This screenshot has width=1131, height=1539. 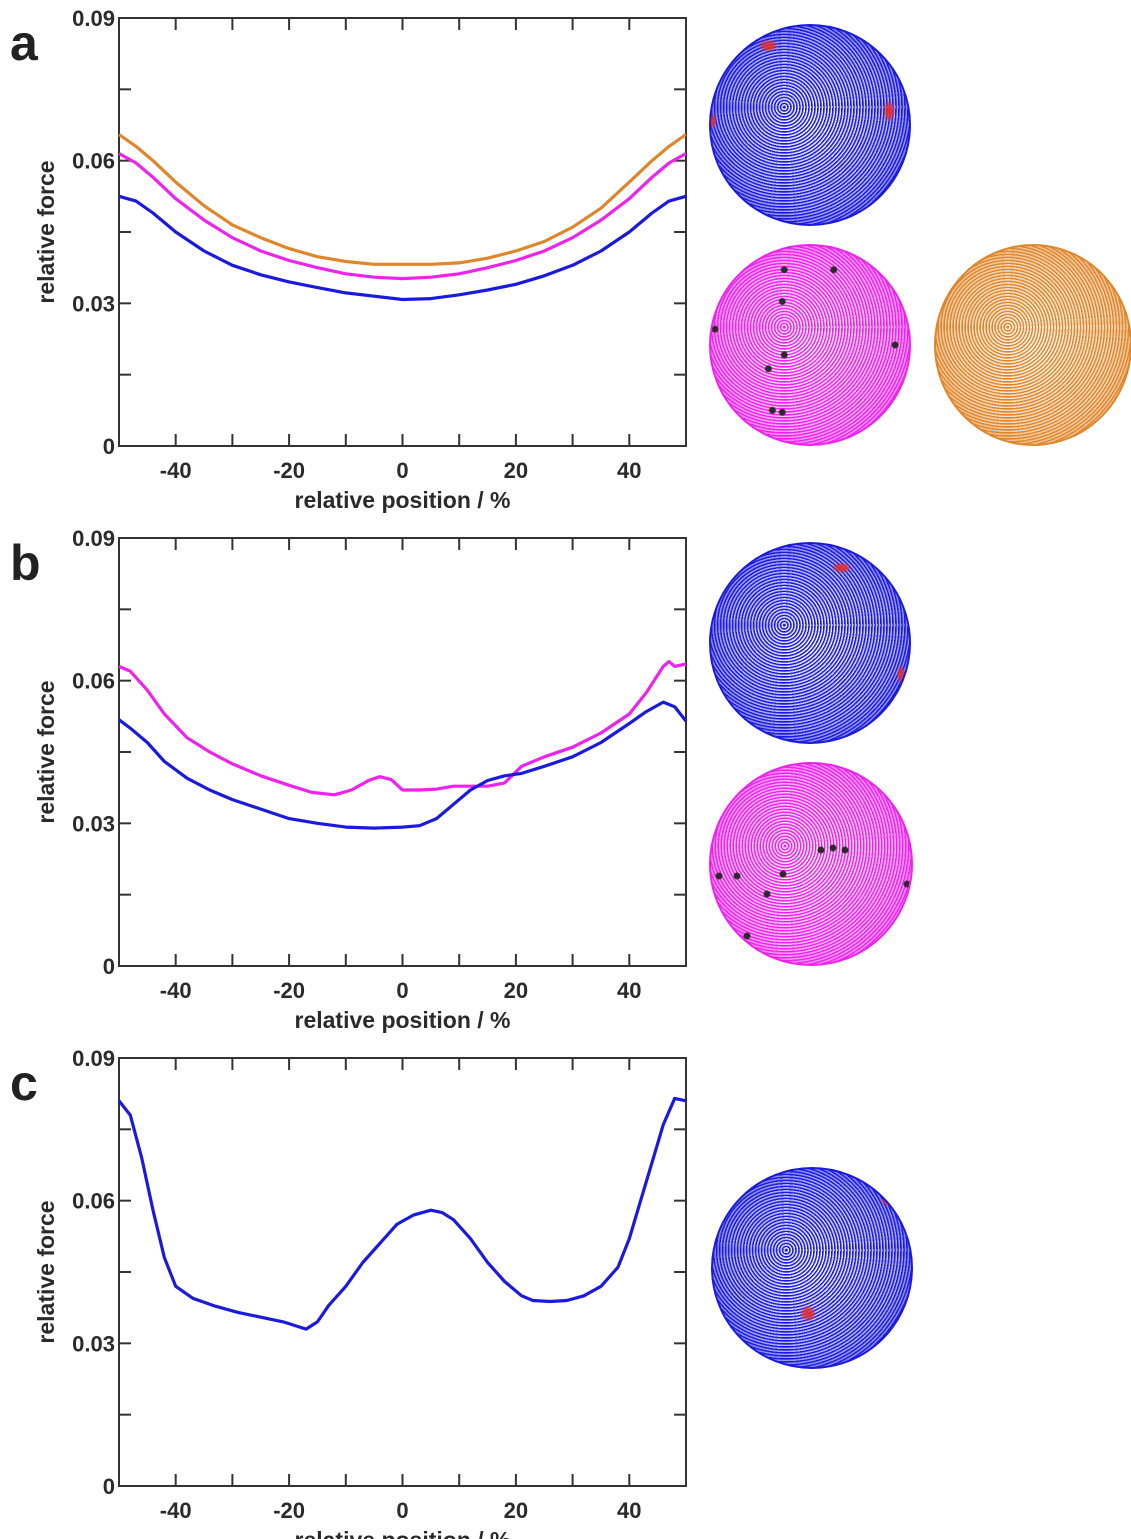 What do you see at coordinates (25, 563) in the screenshot?
I see `panel-letter-b: b` at bounding box center [25, 563].